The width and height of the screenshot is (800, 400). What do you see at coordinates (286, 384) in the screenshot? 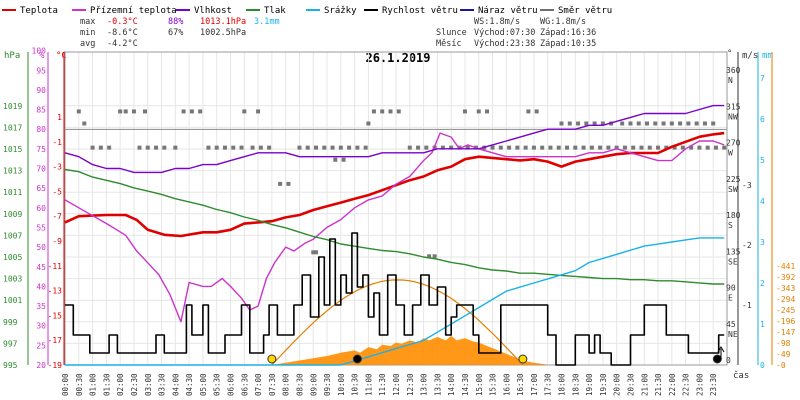
I see `x-tick-label: 08:00` at bounding box center [286, 384].